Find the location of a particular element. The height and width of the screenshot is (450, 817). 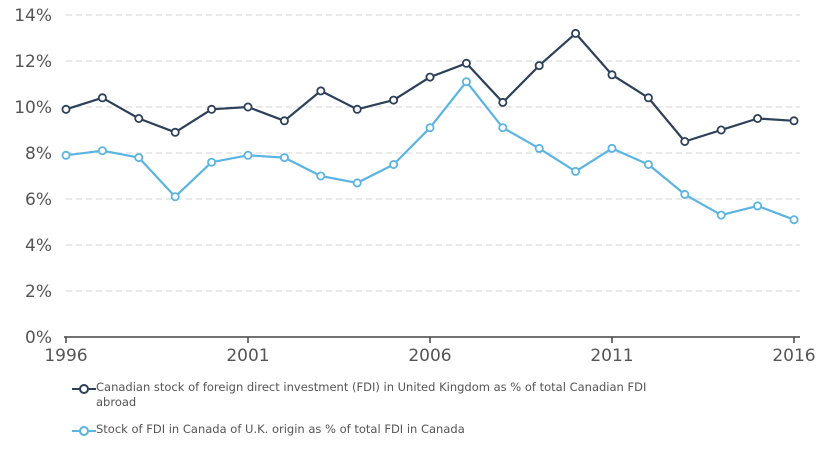

legend-marker-dark-icon is located at coordinates (84, 389).